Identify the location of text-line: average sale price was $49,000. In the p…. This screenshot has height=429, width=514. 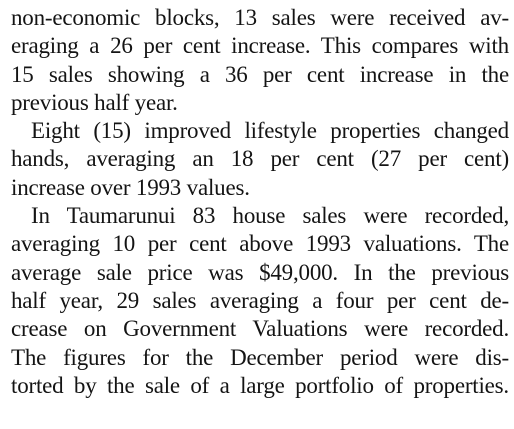
(260, 272).